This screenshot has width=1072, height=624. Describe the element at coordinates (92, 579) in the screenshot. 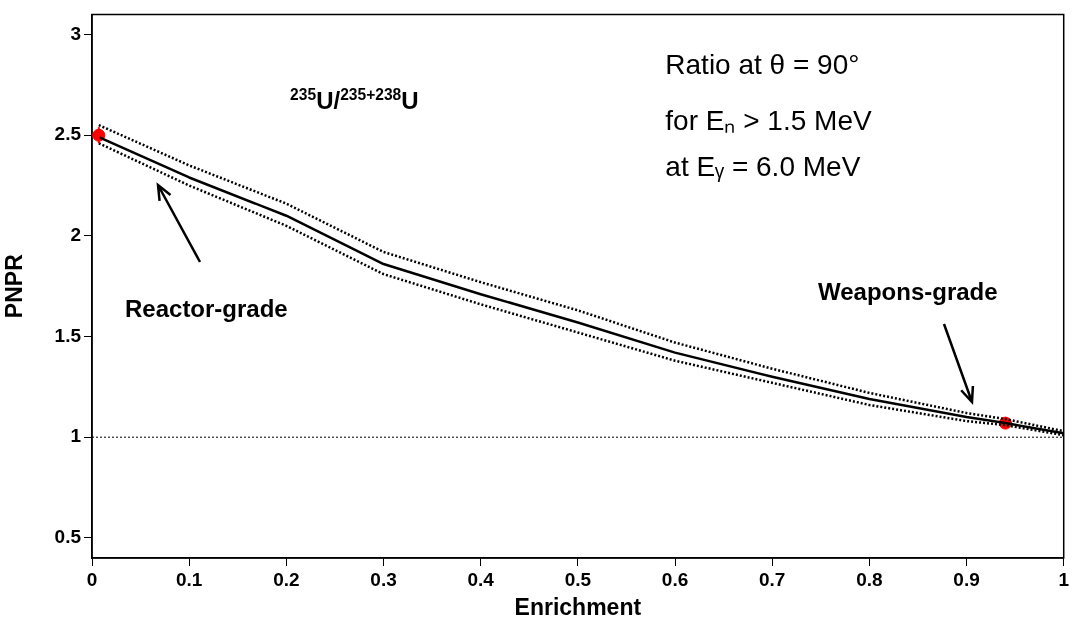

I see `x-tick-label: 0` at that location.